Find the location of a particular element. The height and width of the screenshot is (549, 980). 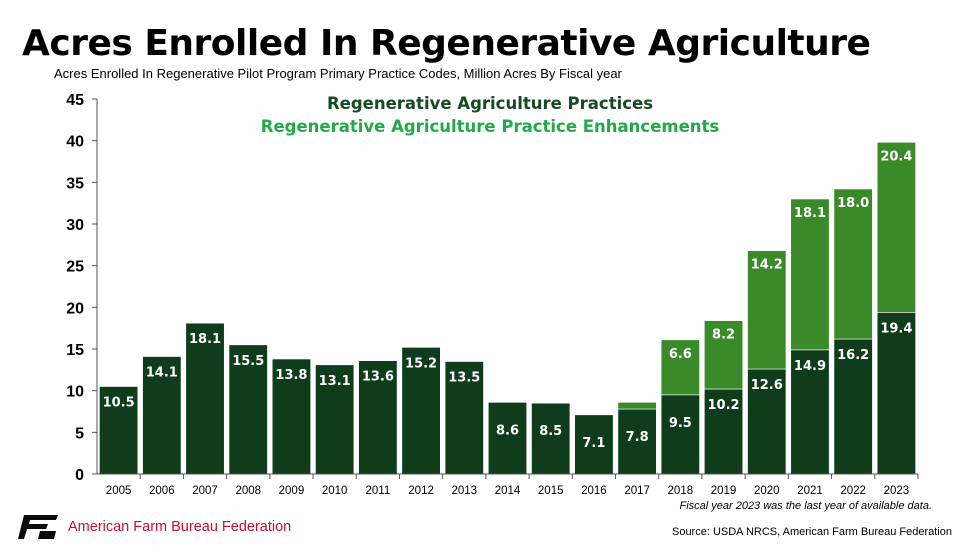

x-tick-label: 2020 is located at coordinates (767, 491).